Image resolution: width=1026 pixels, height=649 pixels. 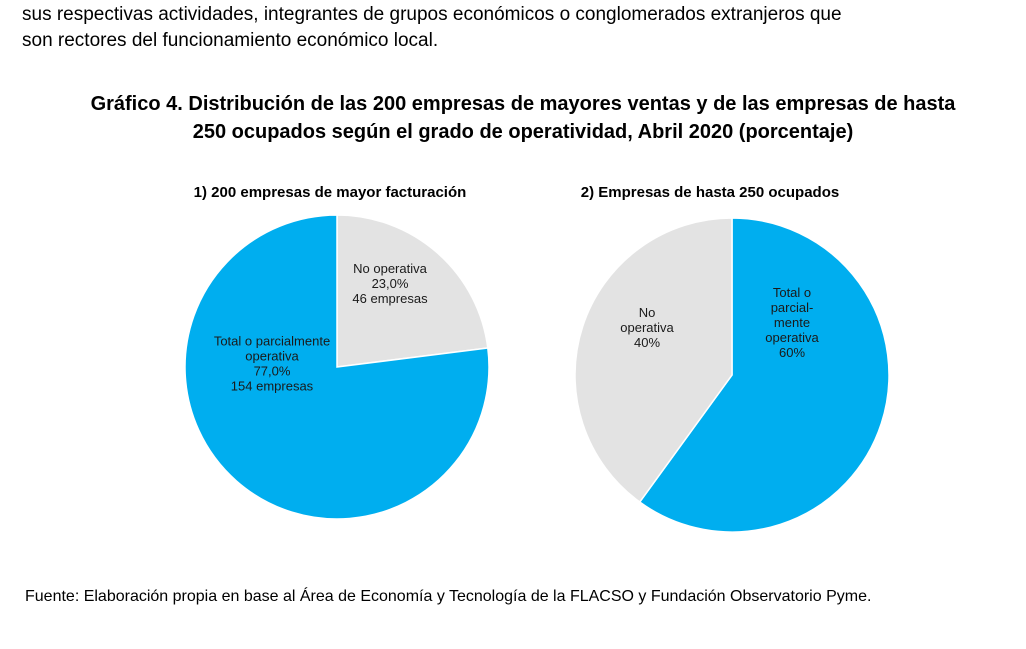 What do you see at coordinates (647, 312) in the screenshot?
I see `slice-data-label: No` at bounding box center [647, 312].